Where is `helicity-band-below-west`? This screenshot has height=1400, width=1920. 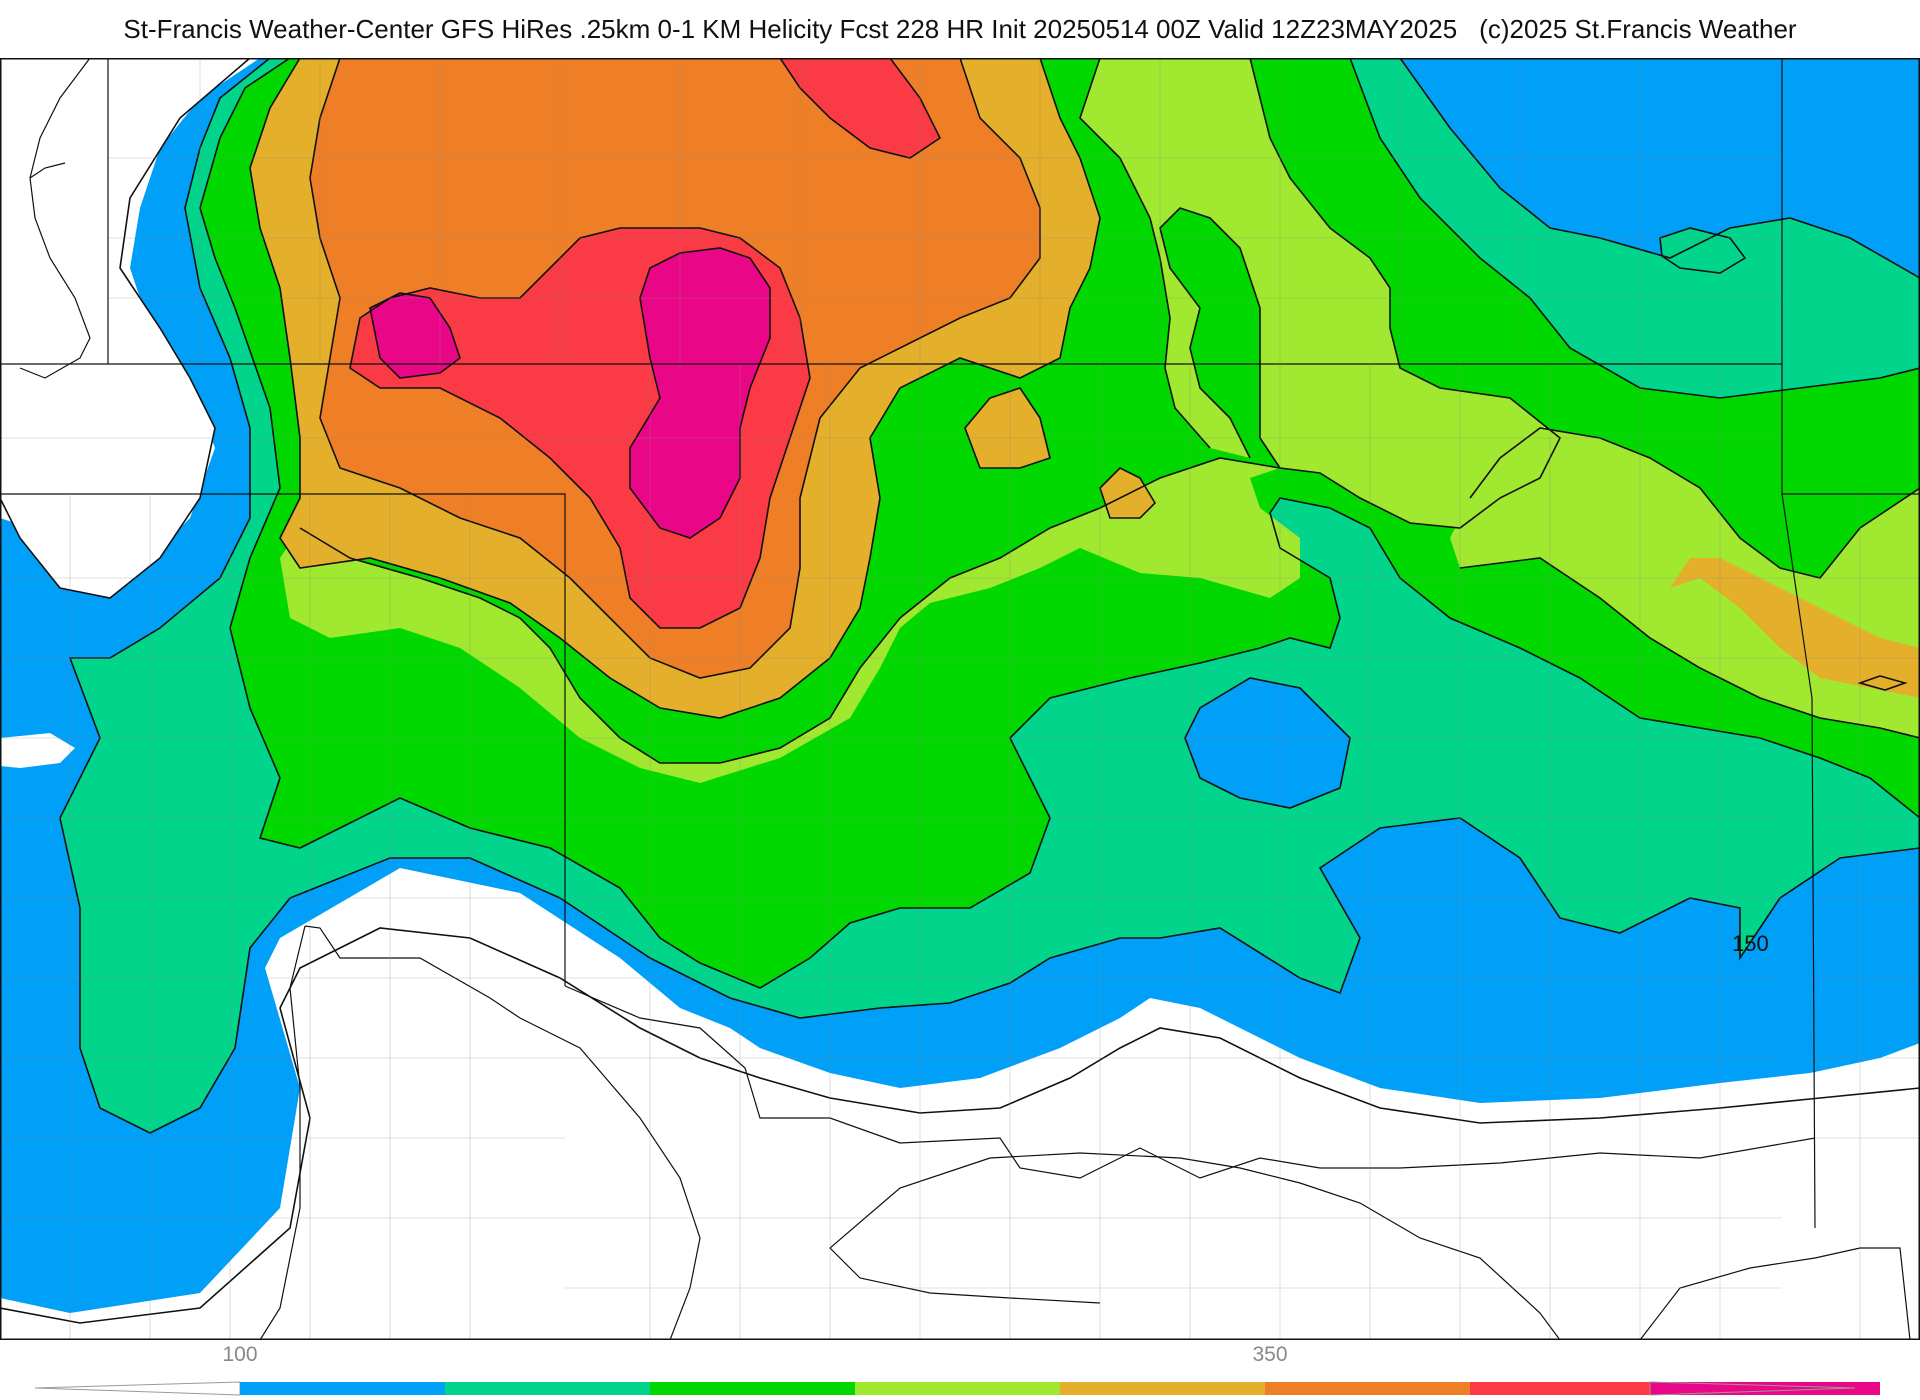 helicity-band-below-west is located at coordinates (37, 750).